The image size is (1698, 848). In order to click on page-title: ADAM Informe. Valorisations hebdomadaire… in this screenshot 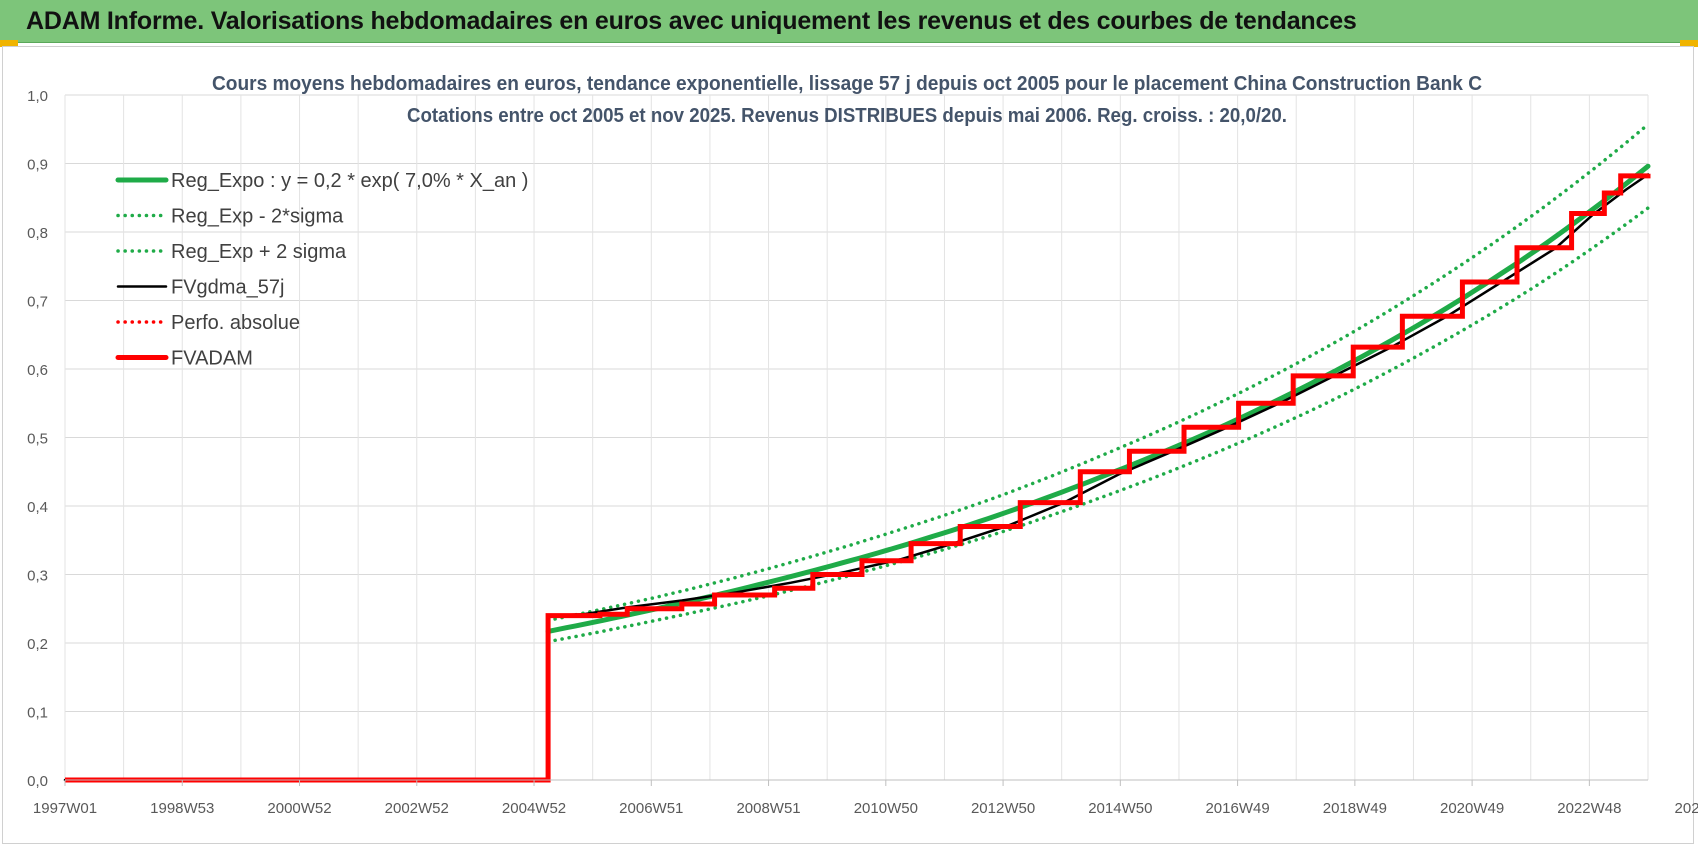, I will do `click(691, 21)`.